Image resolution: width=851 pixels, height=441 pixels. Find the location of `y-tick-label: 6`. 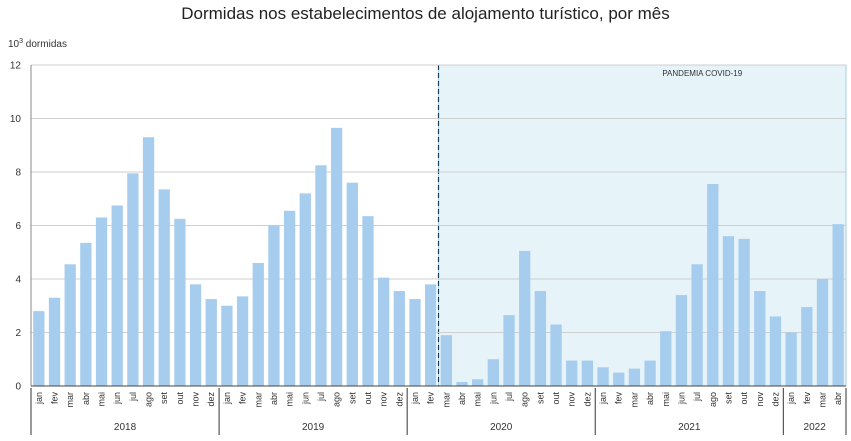

y-tick-label: 6 is located at coordinates (18, 226).